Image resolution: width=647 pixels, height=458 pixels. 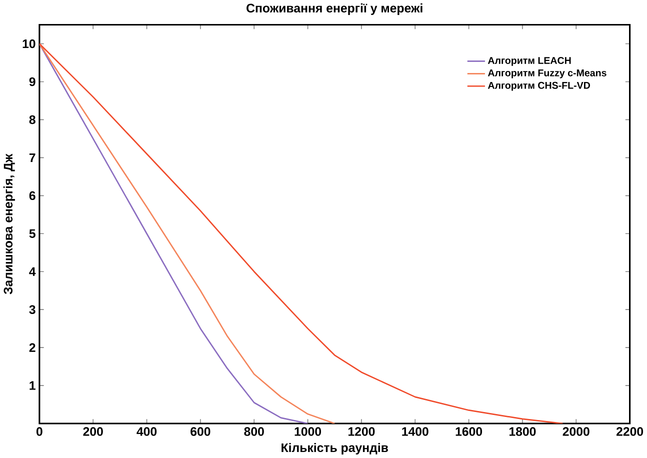 What do you see at coordinates (522, 431) in the screenshot?
I see `x-tick-label: 1800` at bounding box center [522, 431].